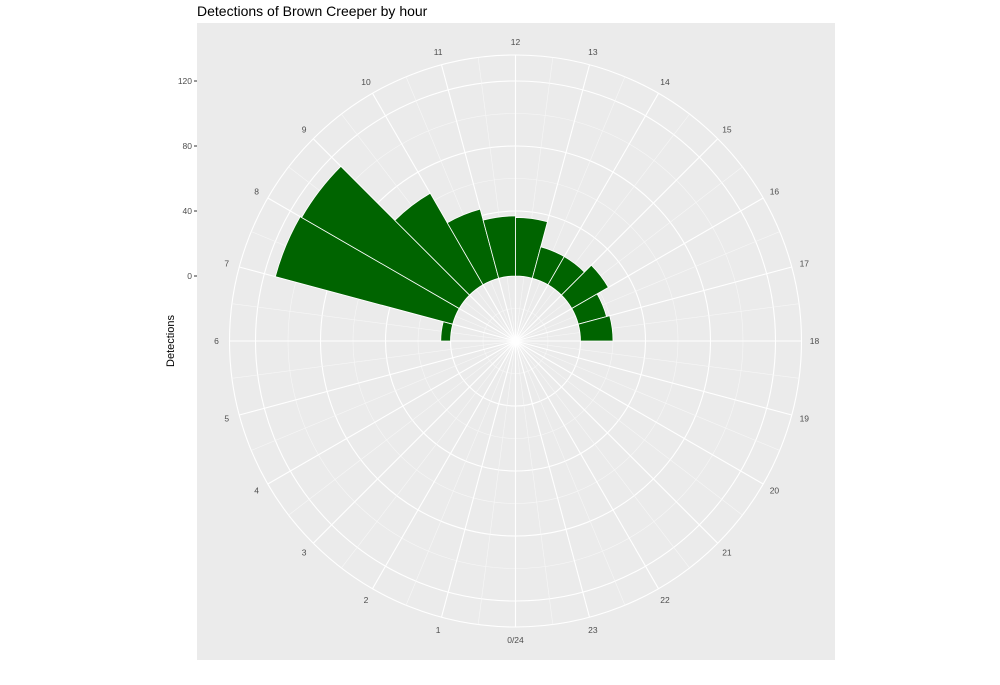 Image resolution: width=1000 pixels, height=685 pixels. I want to click on bar-hour-10.5, so click(473, 247).